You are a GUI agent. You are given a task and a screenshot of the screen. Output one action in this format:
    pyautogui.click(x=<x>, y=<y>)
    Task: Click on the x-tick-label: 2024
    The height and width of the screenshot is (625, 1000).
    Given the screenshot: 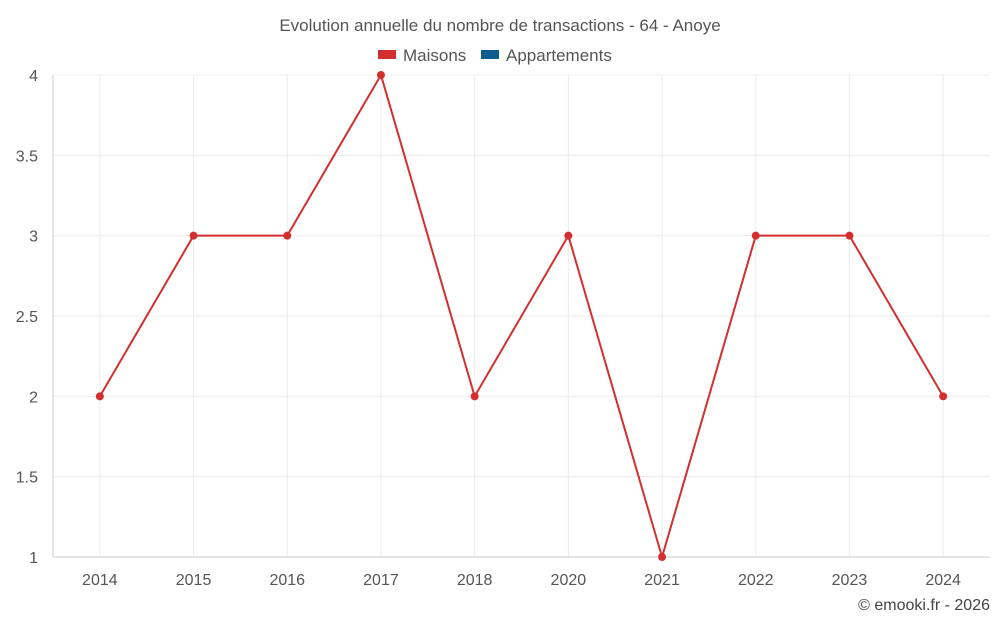 What is the action you would take?
    pyautogui.click(x=943, y=580)
    